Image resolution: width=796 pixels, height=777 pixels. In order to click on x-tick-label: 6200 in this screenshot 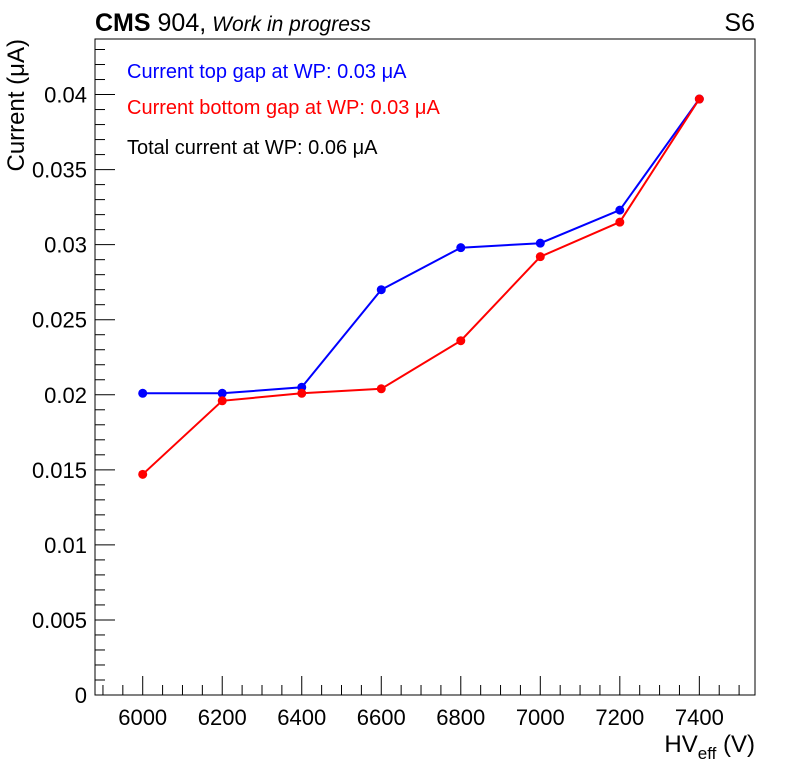, I will do `click(222, 717)`.